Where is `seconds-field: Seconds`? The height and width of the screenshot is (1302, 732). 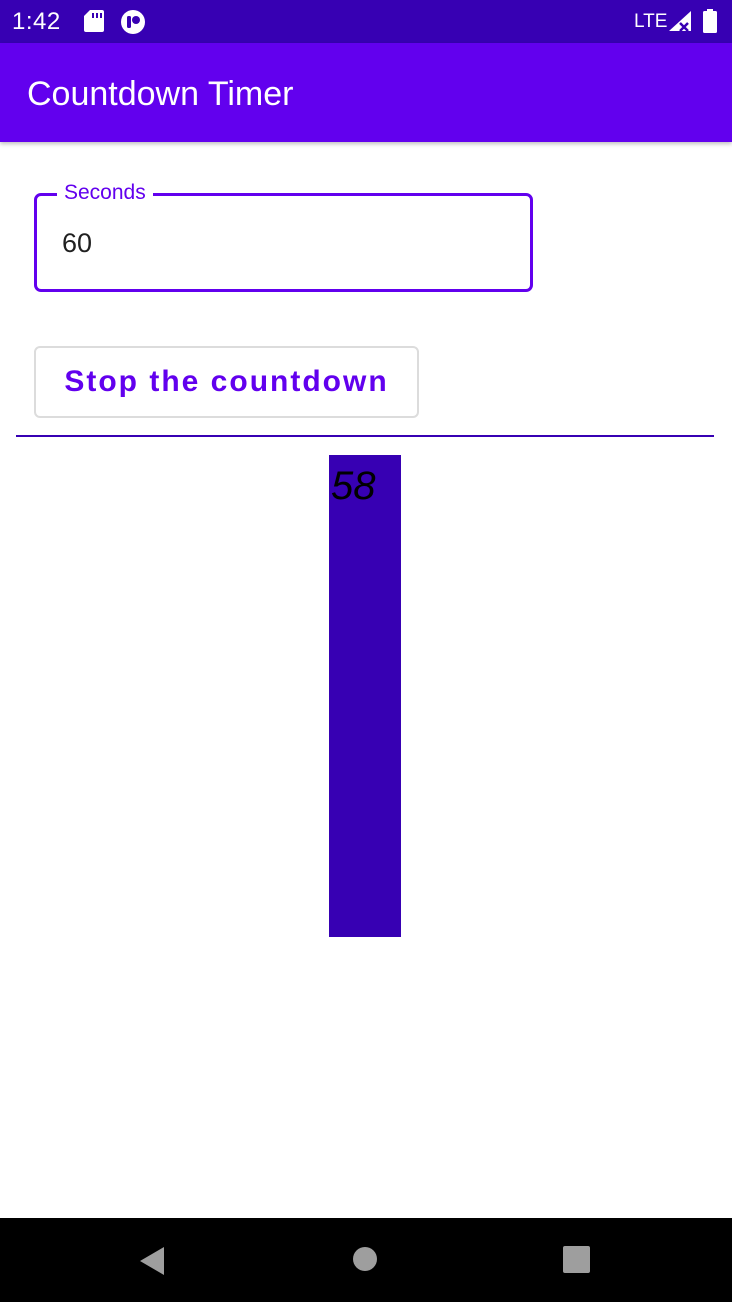
seconds-field: Seconds is located at coordinates (283, 236).